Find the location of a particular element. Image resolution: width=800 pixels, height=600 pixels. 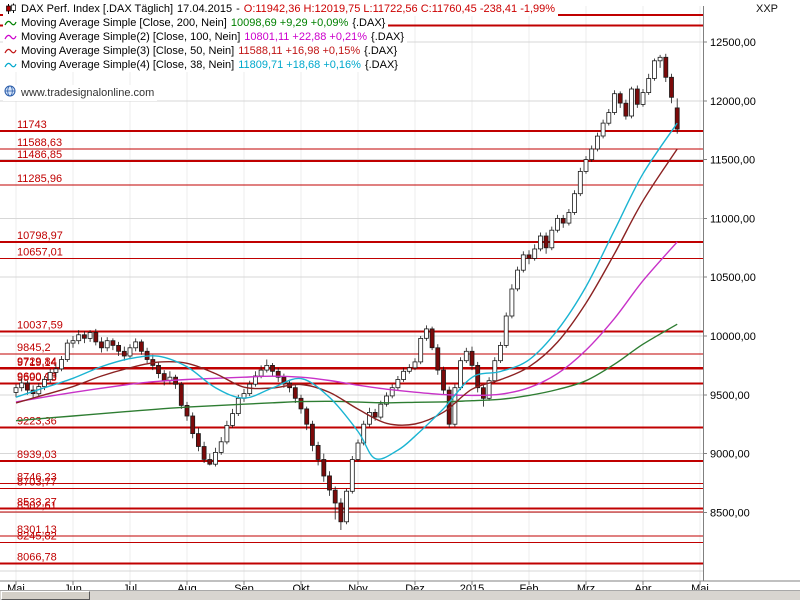

price-level-label: 9719,14 is located at coordinates (37, 363).